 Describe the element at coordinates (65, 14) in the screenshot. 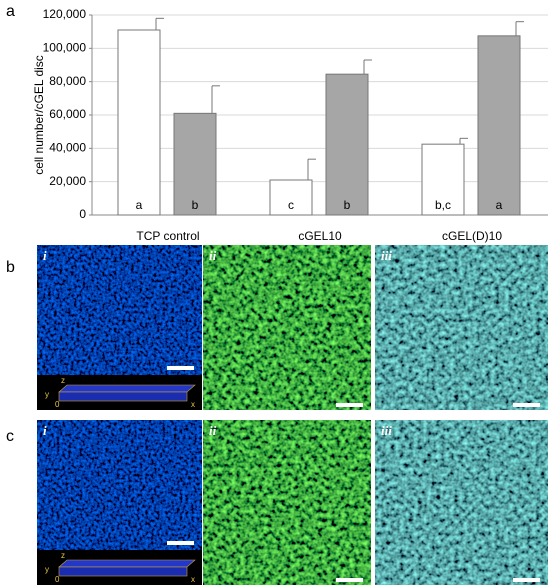

I see `y-tick-label: 120,000` at that location.